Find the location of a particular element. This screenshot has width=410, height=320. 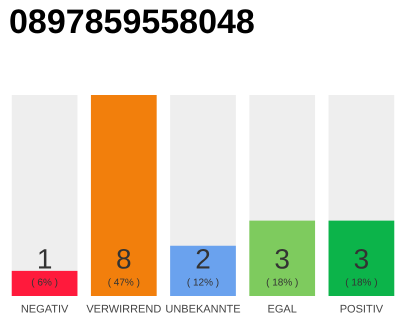

x-tick-label: VERWIRREND is located at coordinates (124, 310).